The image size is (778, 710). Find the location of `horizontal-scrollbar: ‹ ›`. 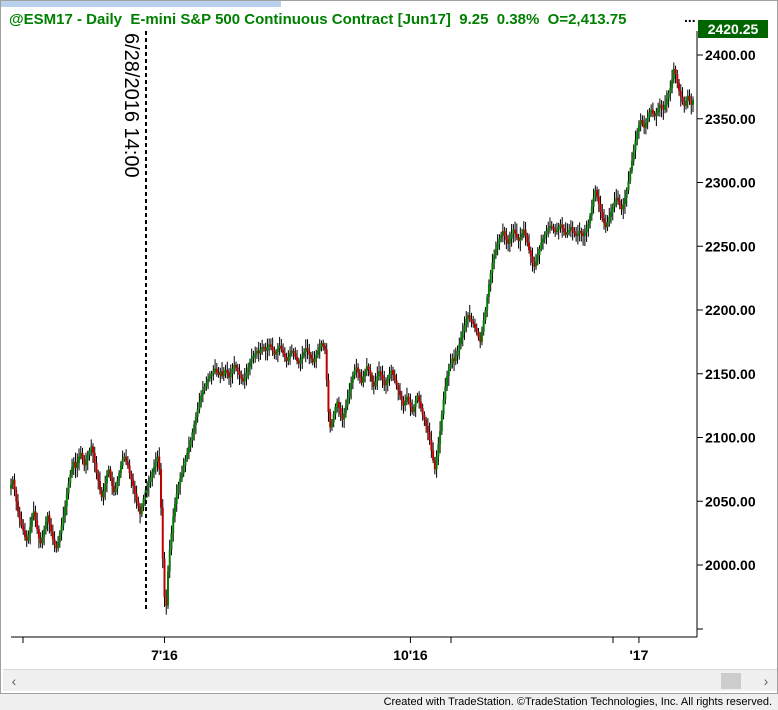

horizontal-scrollbar: ‹ › is located at coordinates (390, 680).